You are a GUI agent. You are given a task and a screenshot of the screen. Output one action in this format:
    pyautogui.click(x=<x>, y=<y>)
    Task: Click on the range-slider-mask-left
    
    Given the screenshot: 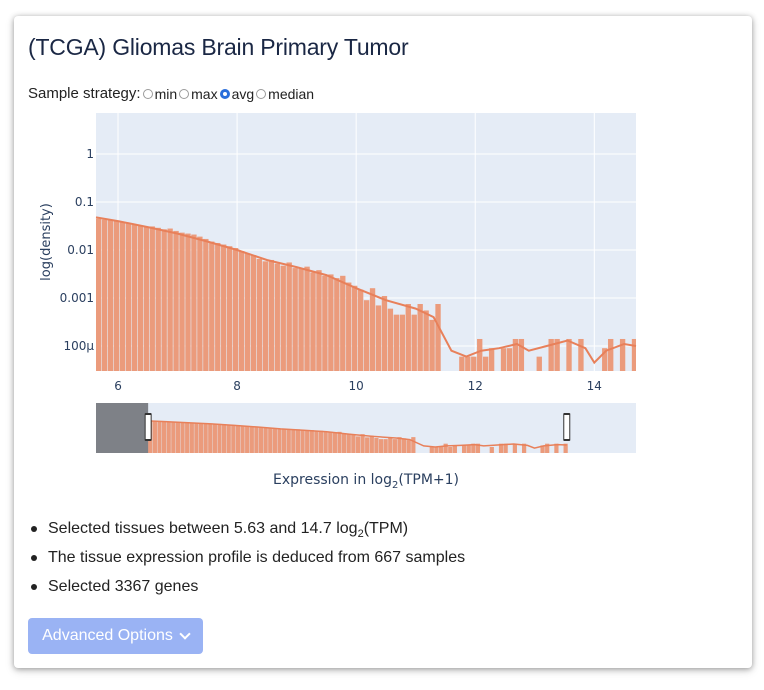 What is the action you would take?
    pyautogui.click(x=122, y=428)
    